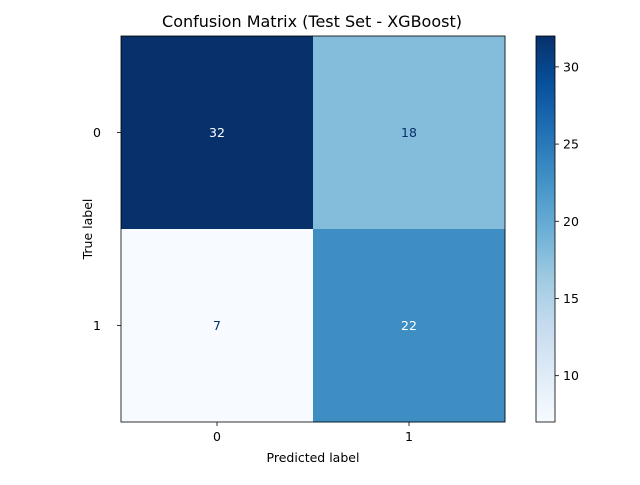 The image size is (640, 485). What do you see at coordinates (571, 144) in the screenshot?
I see `colorbar-tick-label: 25` at bounding box center [571, 144].